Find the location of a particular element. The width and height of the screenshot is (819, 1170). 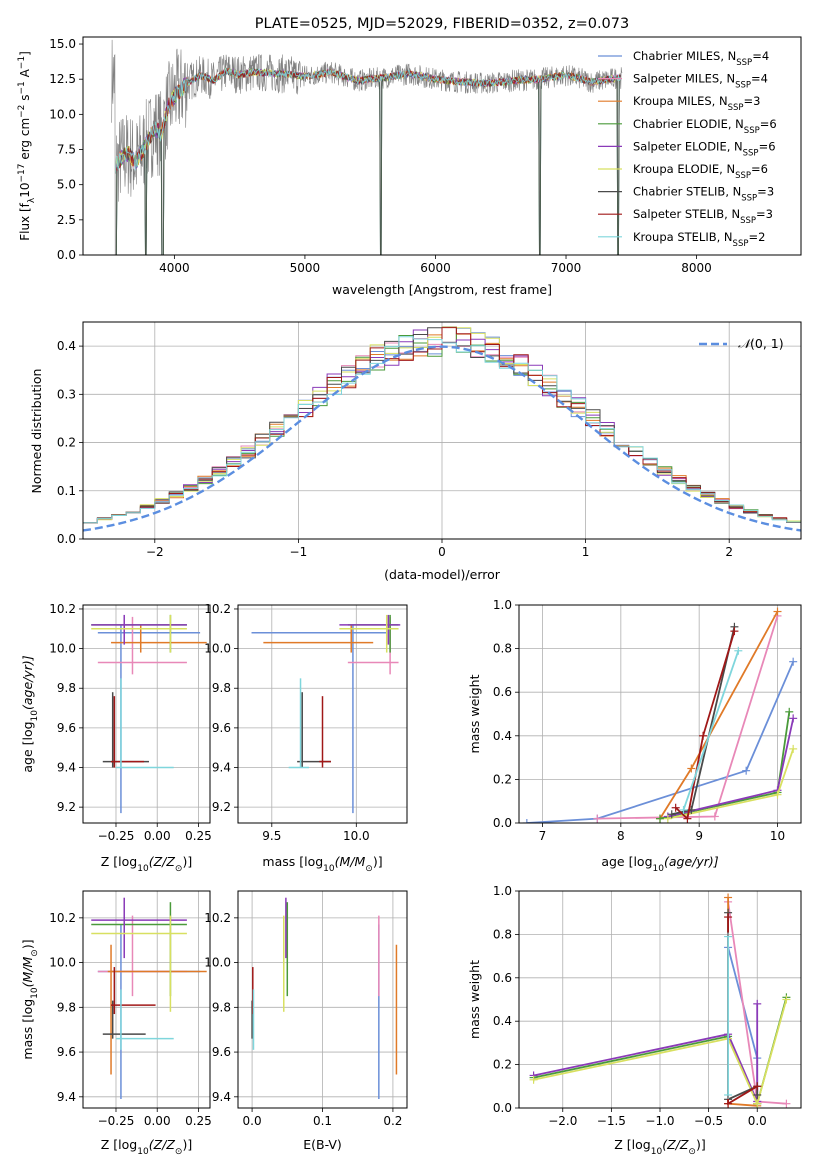

x-axis-label-part: (age/yr)] is located at coordinates (691, 861).